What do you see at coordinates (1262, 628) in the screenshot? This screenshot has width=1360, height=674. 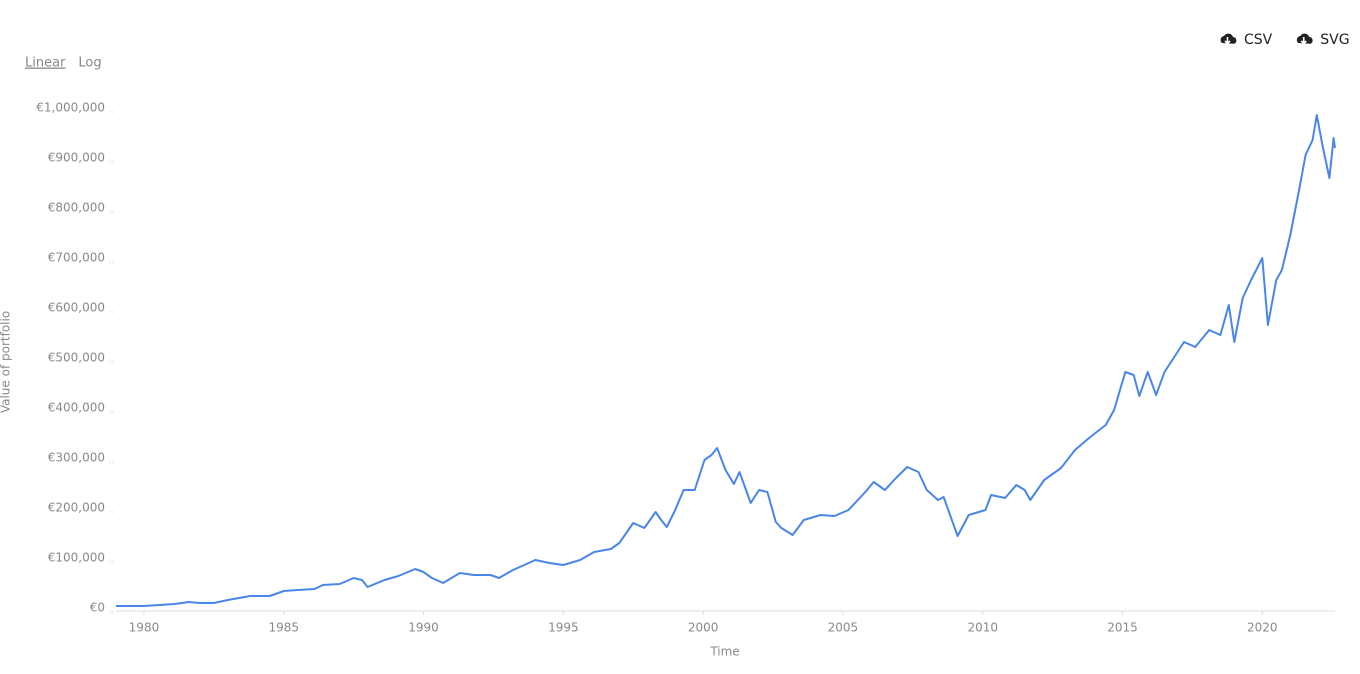 I see `x-tick-label: 2020` at bounding box center [1262, 628].